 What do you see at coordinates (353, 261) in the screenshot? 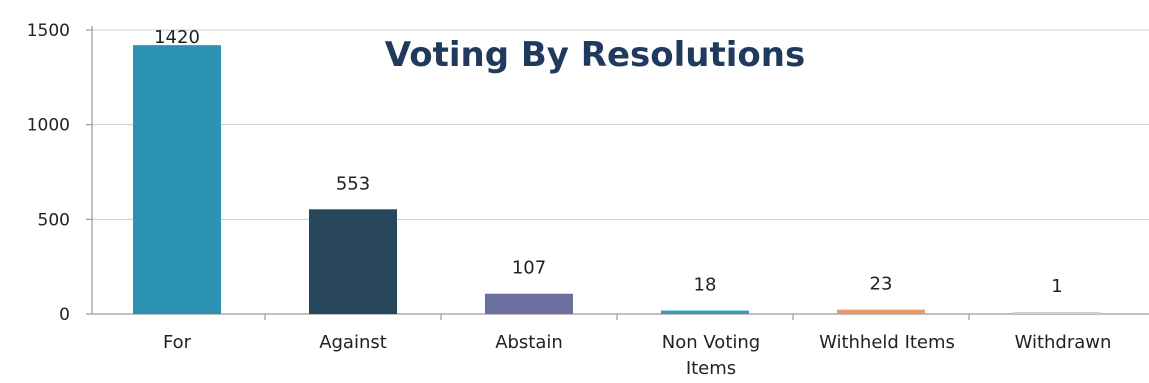
I see `bar-against` at bounding box center [353, 261].